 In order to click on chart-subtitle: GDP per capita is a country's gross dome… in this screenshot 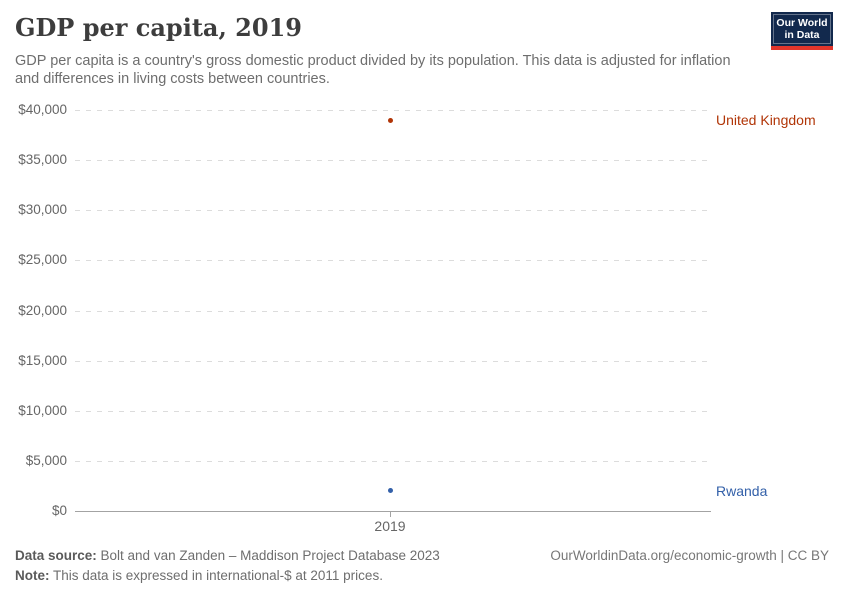, I will do `click(373, 70)`.